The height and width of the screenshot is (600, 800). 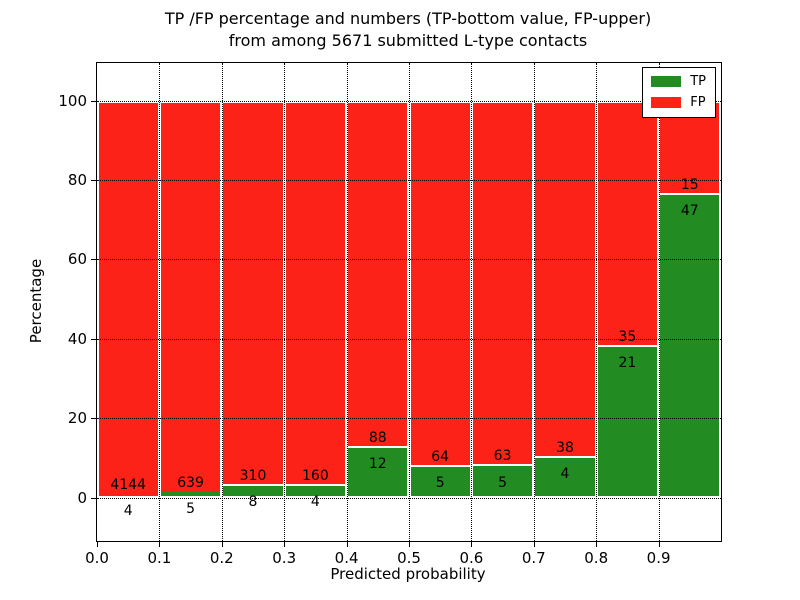 I want to click on tp-count-label: 21, so click(x=627, y=362).